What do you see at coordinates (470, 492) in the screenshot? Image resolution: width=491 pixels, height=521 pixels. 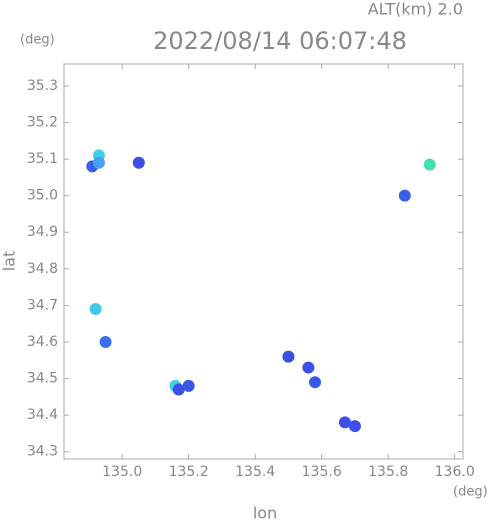 I see `x-unit: (deg)` at bounding box center [470, 492].